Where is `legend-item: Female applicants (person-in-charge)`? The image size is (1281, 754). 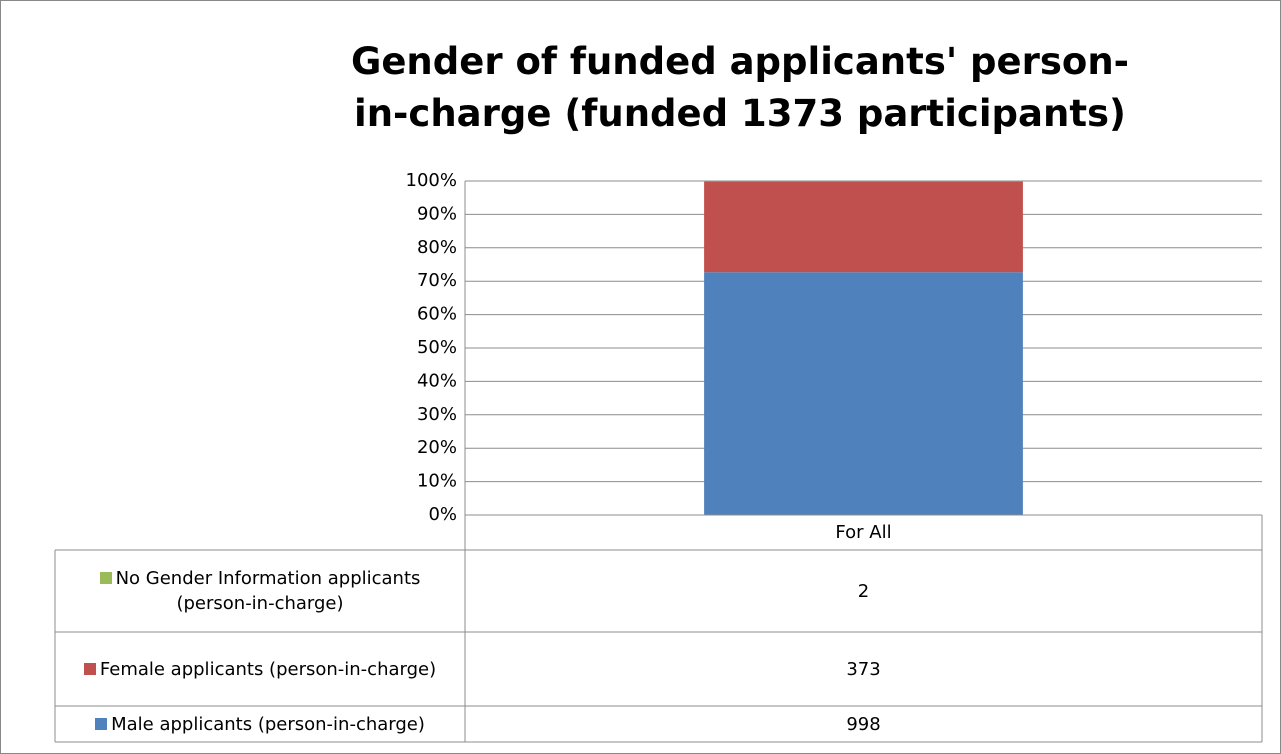
legend-item: Female applicants (person-in-charge) is located at coordinates (260, 669).